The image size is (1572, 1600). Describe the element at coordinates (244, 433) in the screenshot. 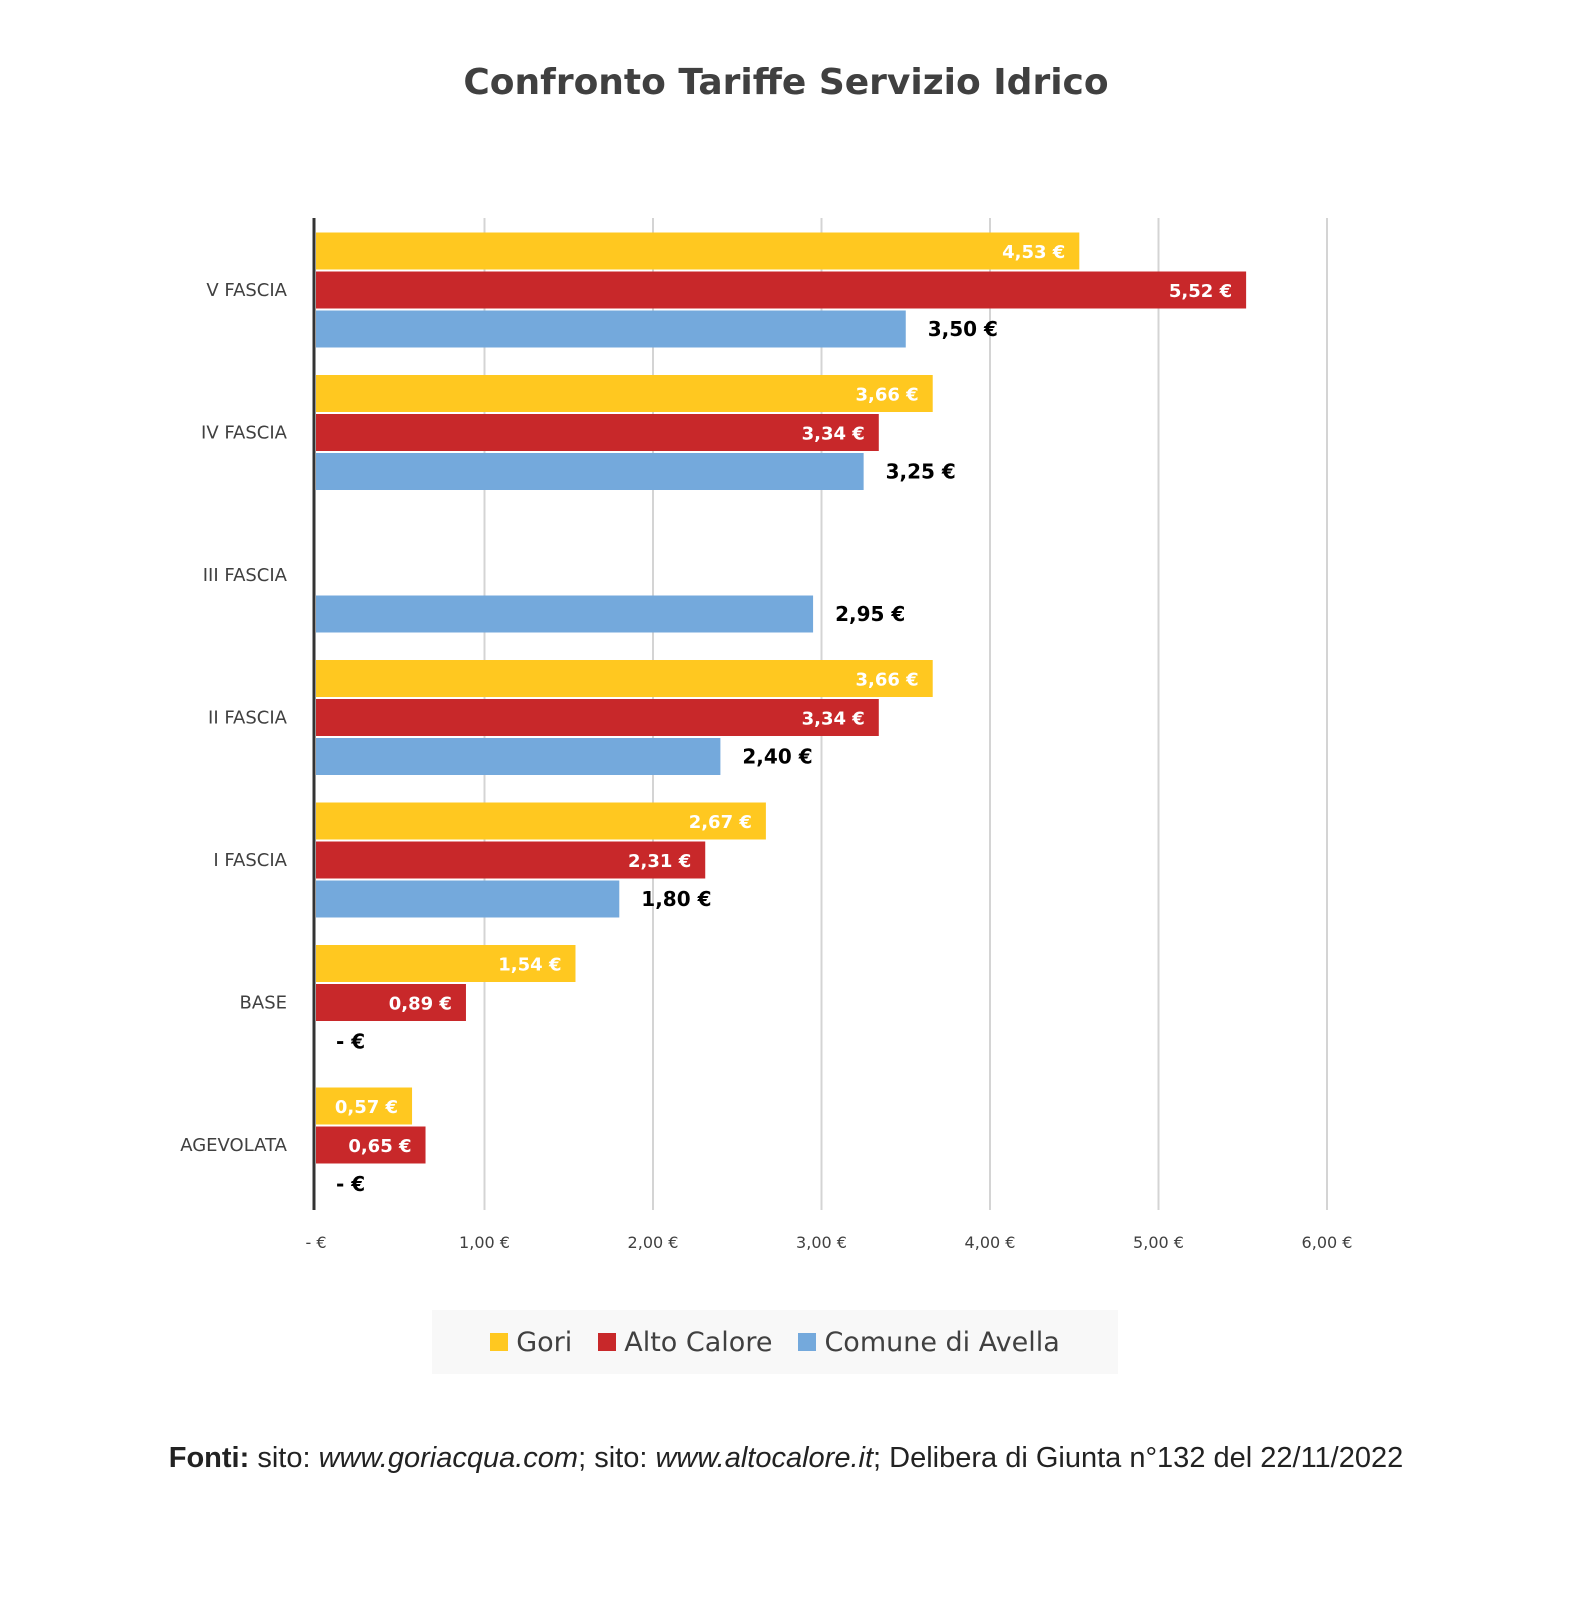

I see `category-label-iv-fascia: IV FASCIA` at that location.